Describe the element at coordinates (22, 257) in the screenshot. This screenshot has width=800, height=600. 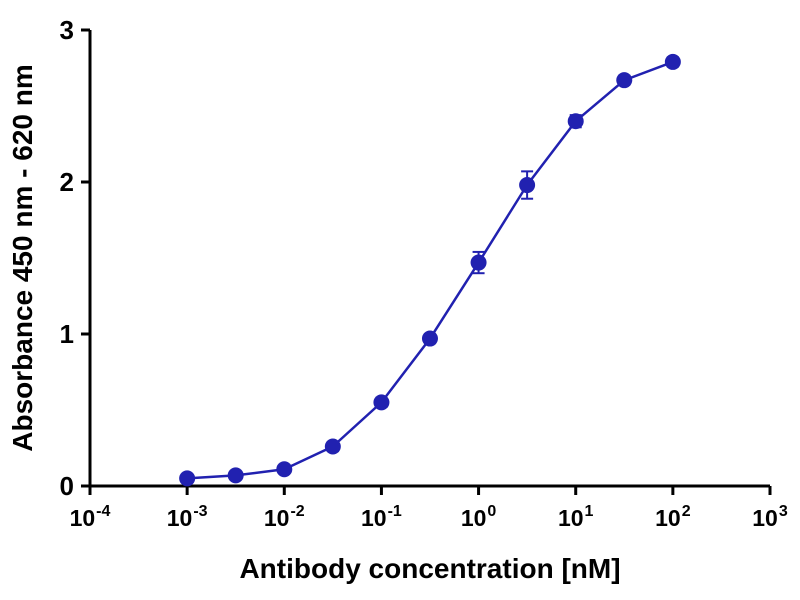
I see `y-axis-title: Absorbance 450 nm - 620 nm` at that location.